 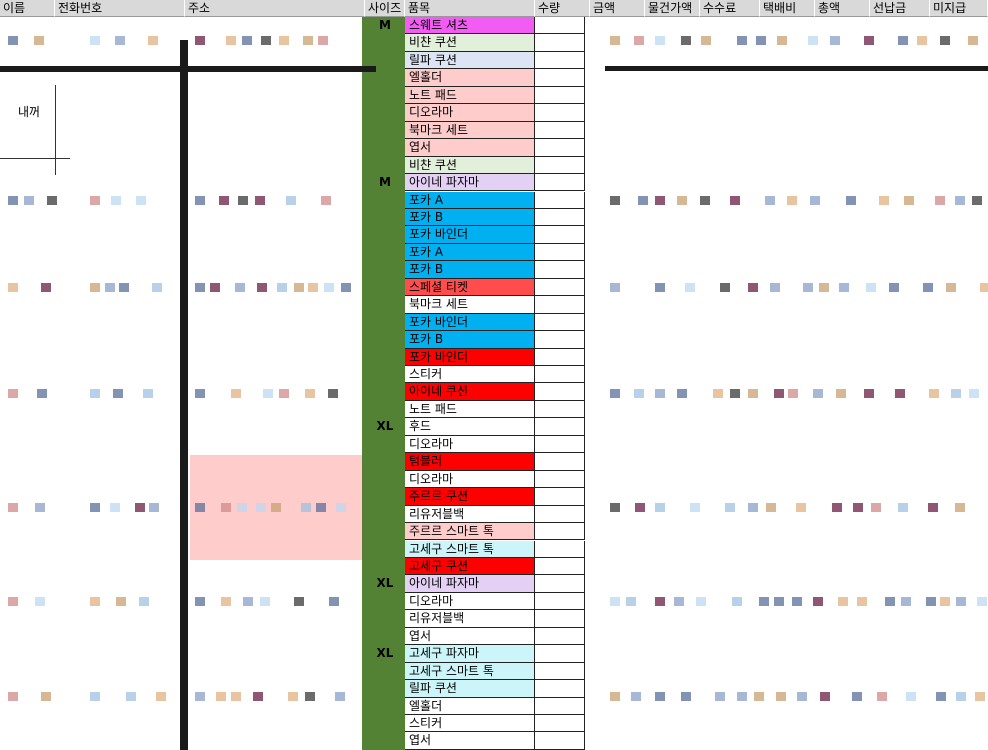 I want to click on item-cell: 주르르 스마트 톡, so click(x=470, y=532).